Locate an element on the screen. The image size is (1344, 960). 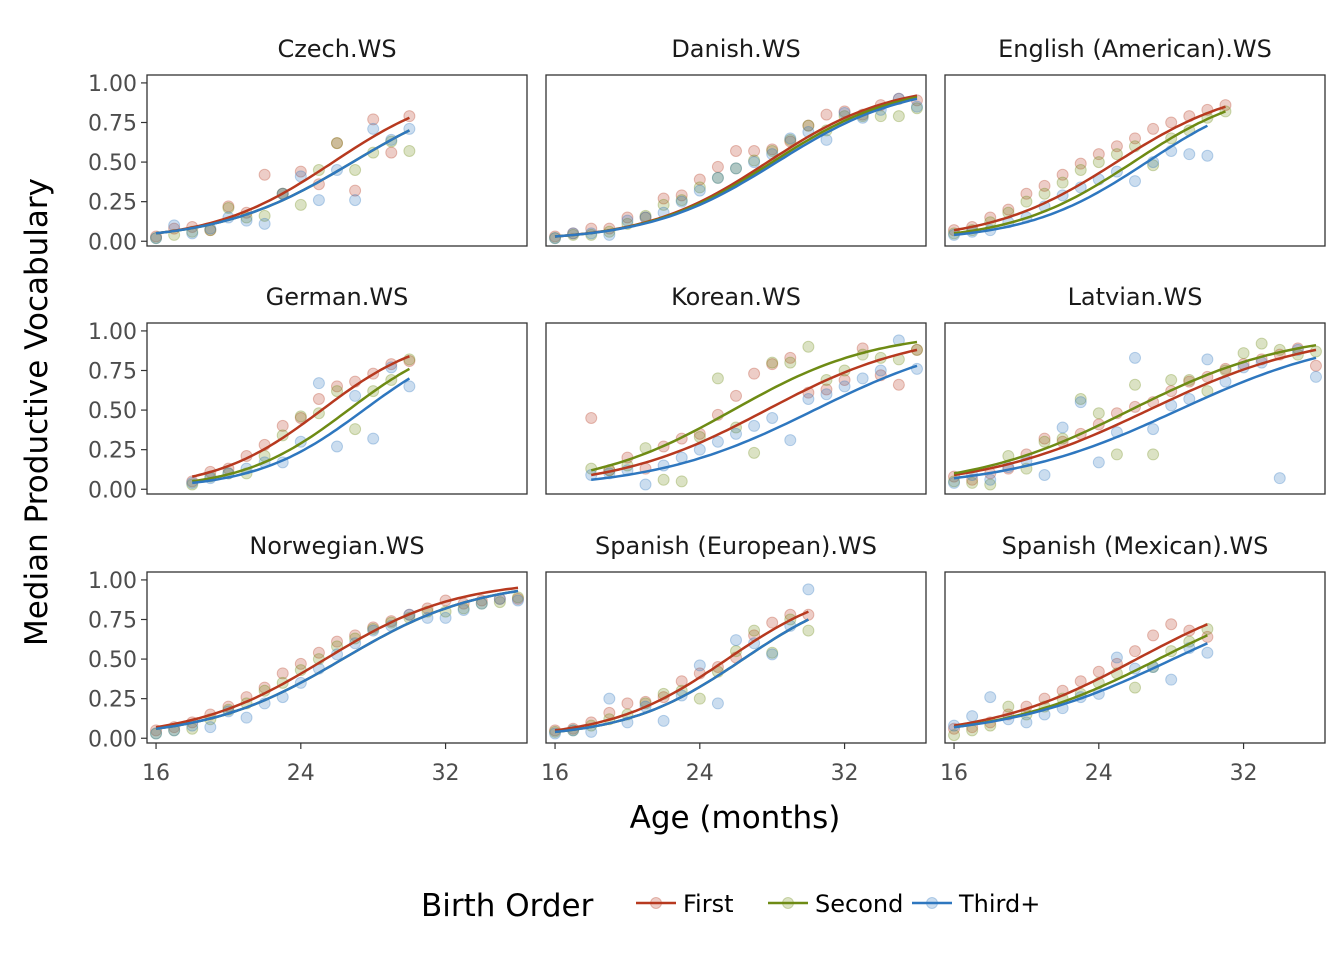
legend-dot is located at coordinates (788, 903).